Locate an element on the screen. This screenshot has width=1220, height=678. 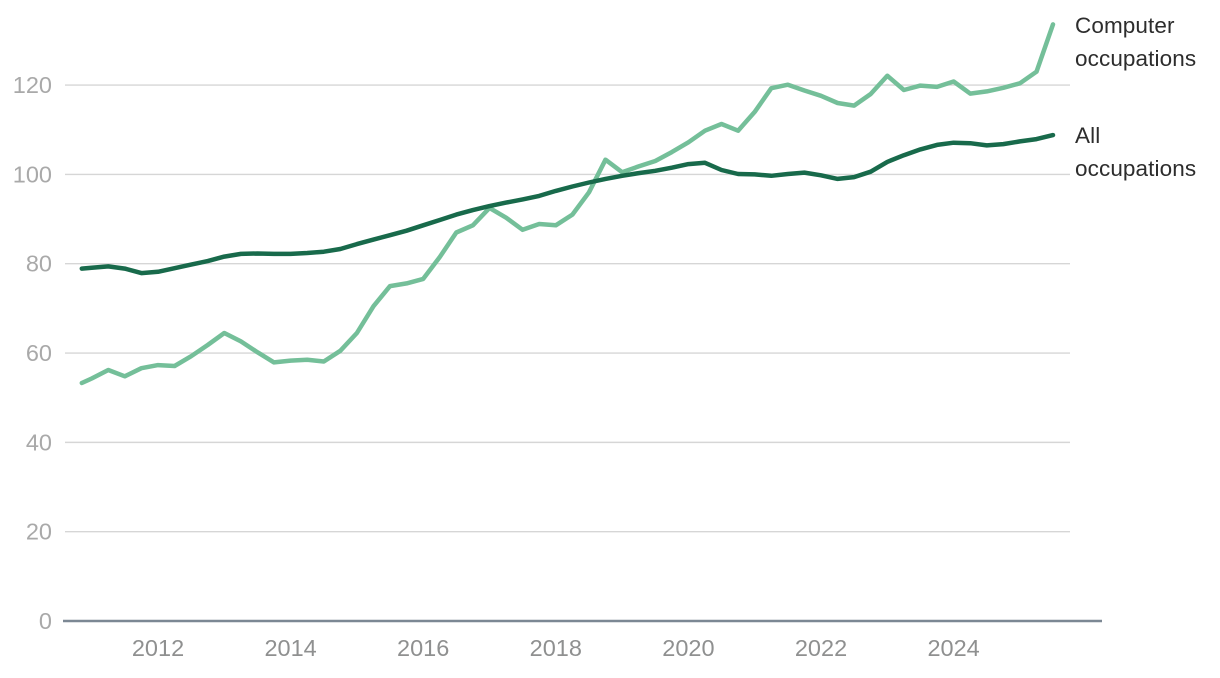
y-tick-label: 80 is located at coordinates (39, 264).